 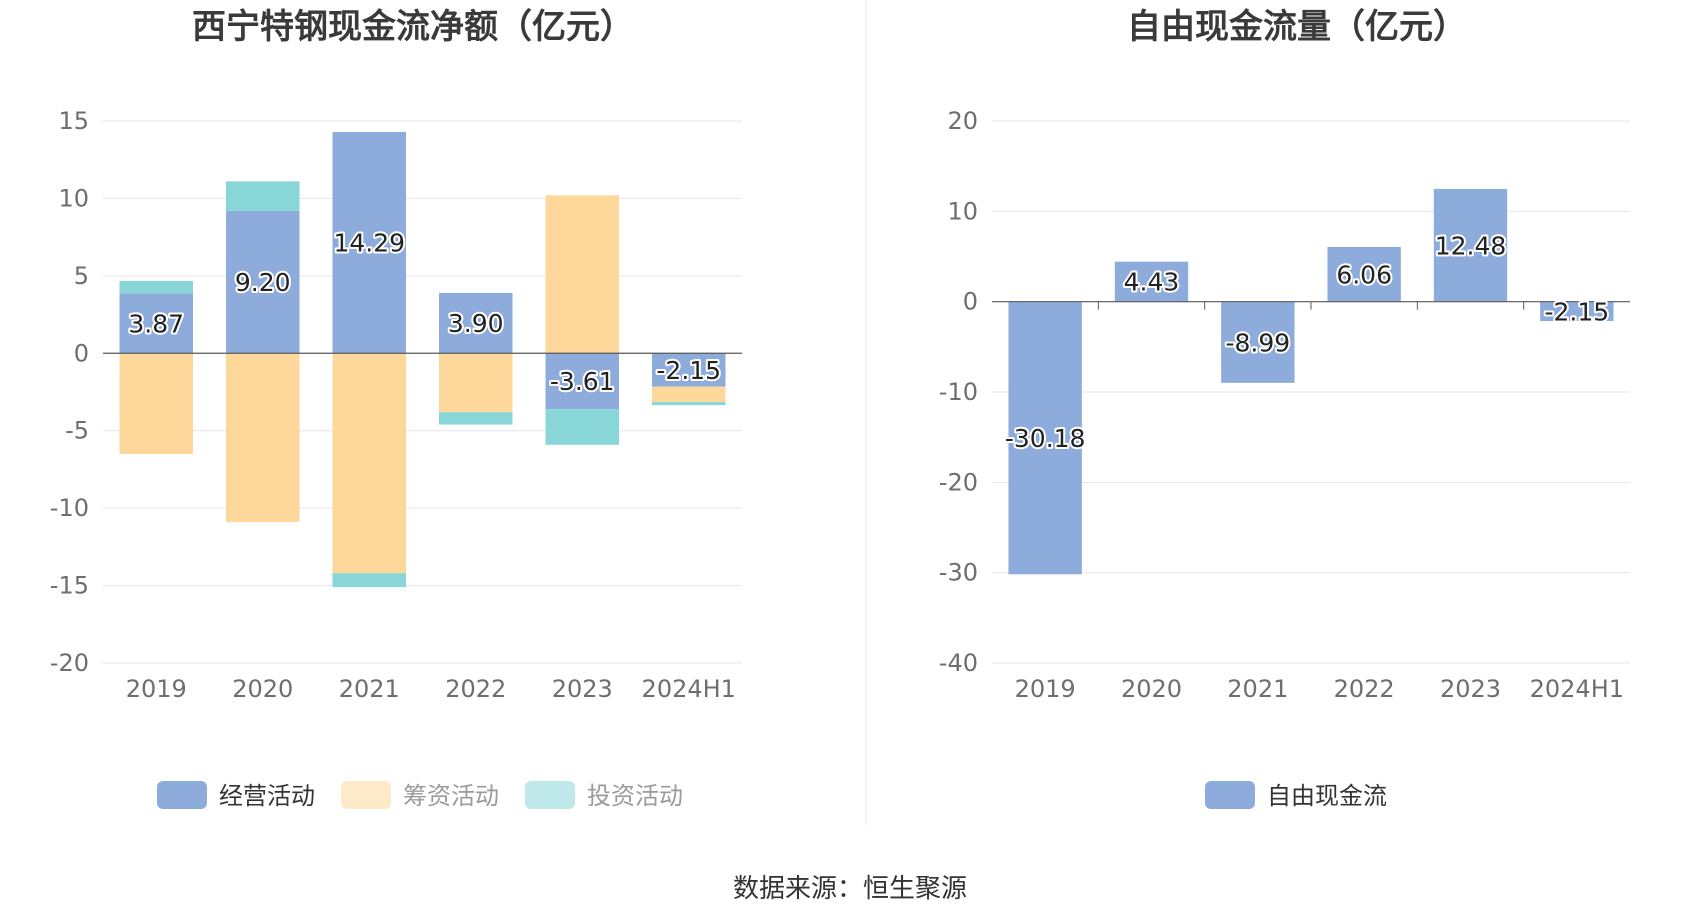 I want to click on bar-series1-2022, so click(x=476, y=383).